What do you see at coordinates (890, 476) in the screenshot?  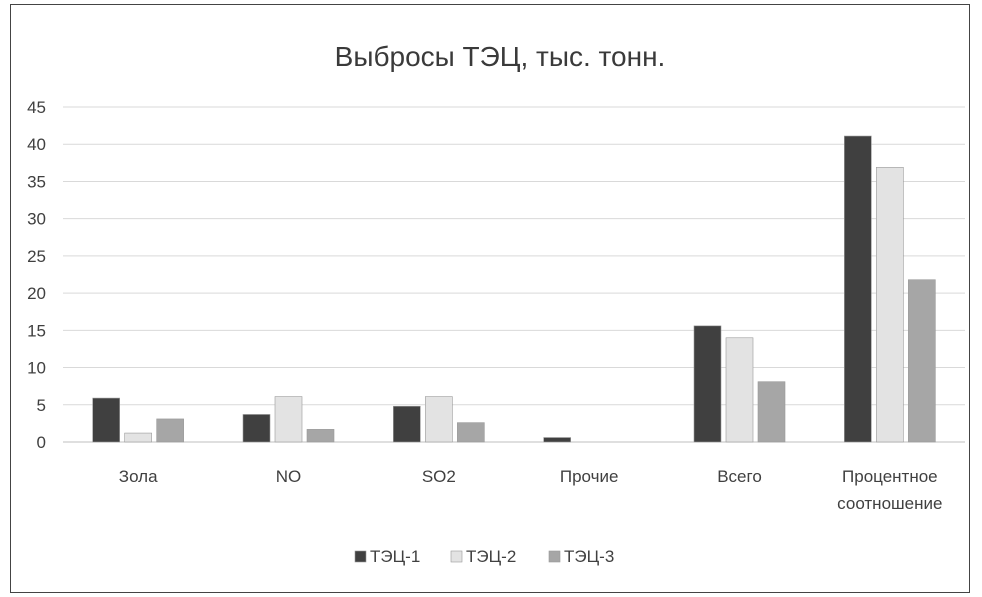 I see `x-category-label-line: Процентное` at bounding box center [890, 476].